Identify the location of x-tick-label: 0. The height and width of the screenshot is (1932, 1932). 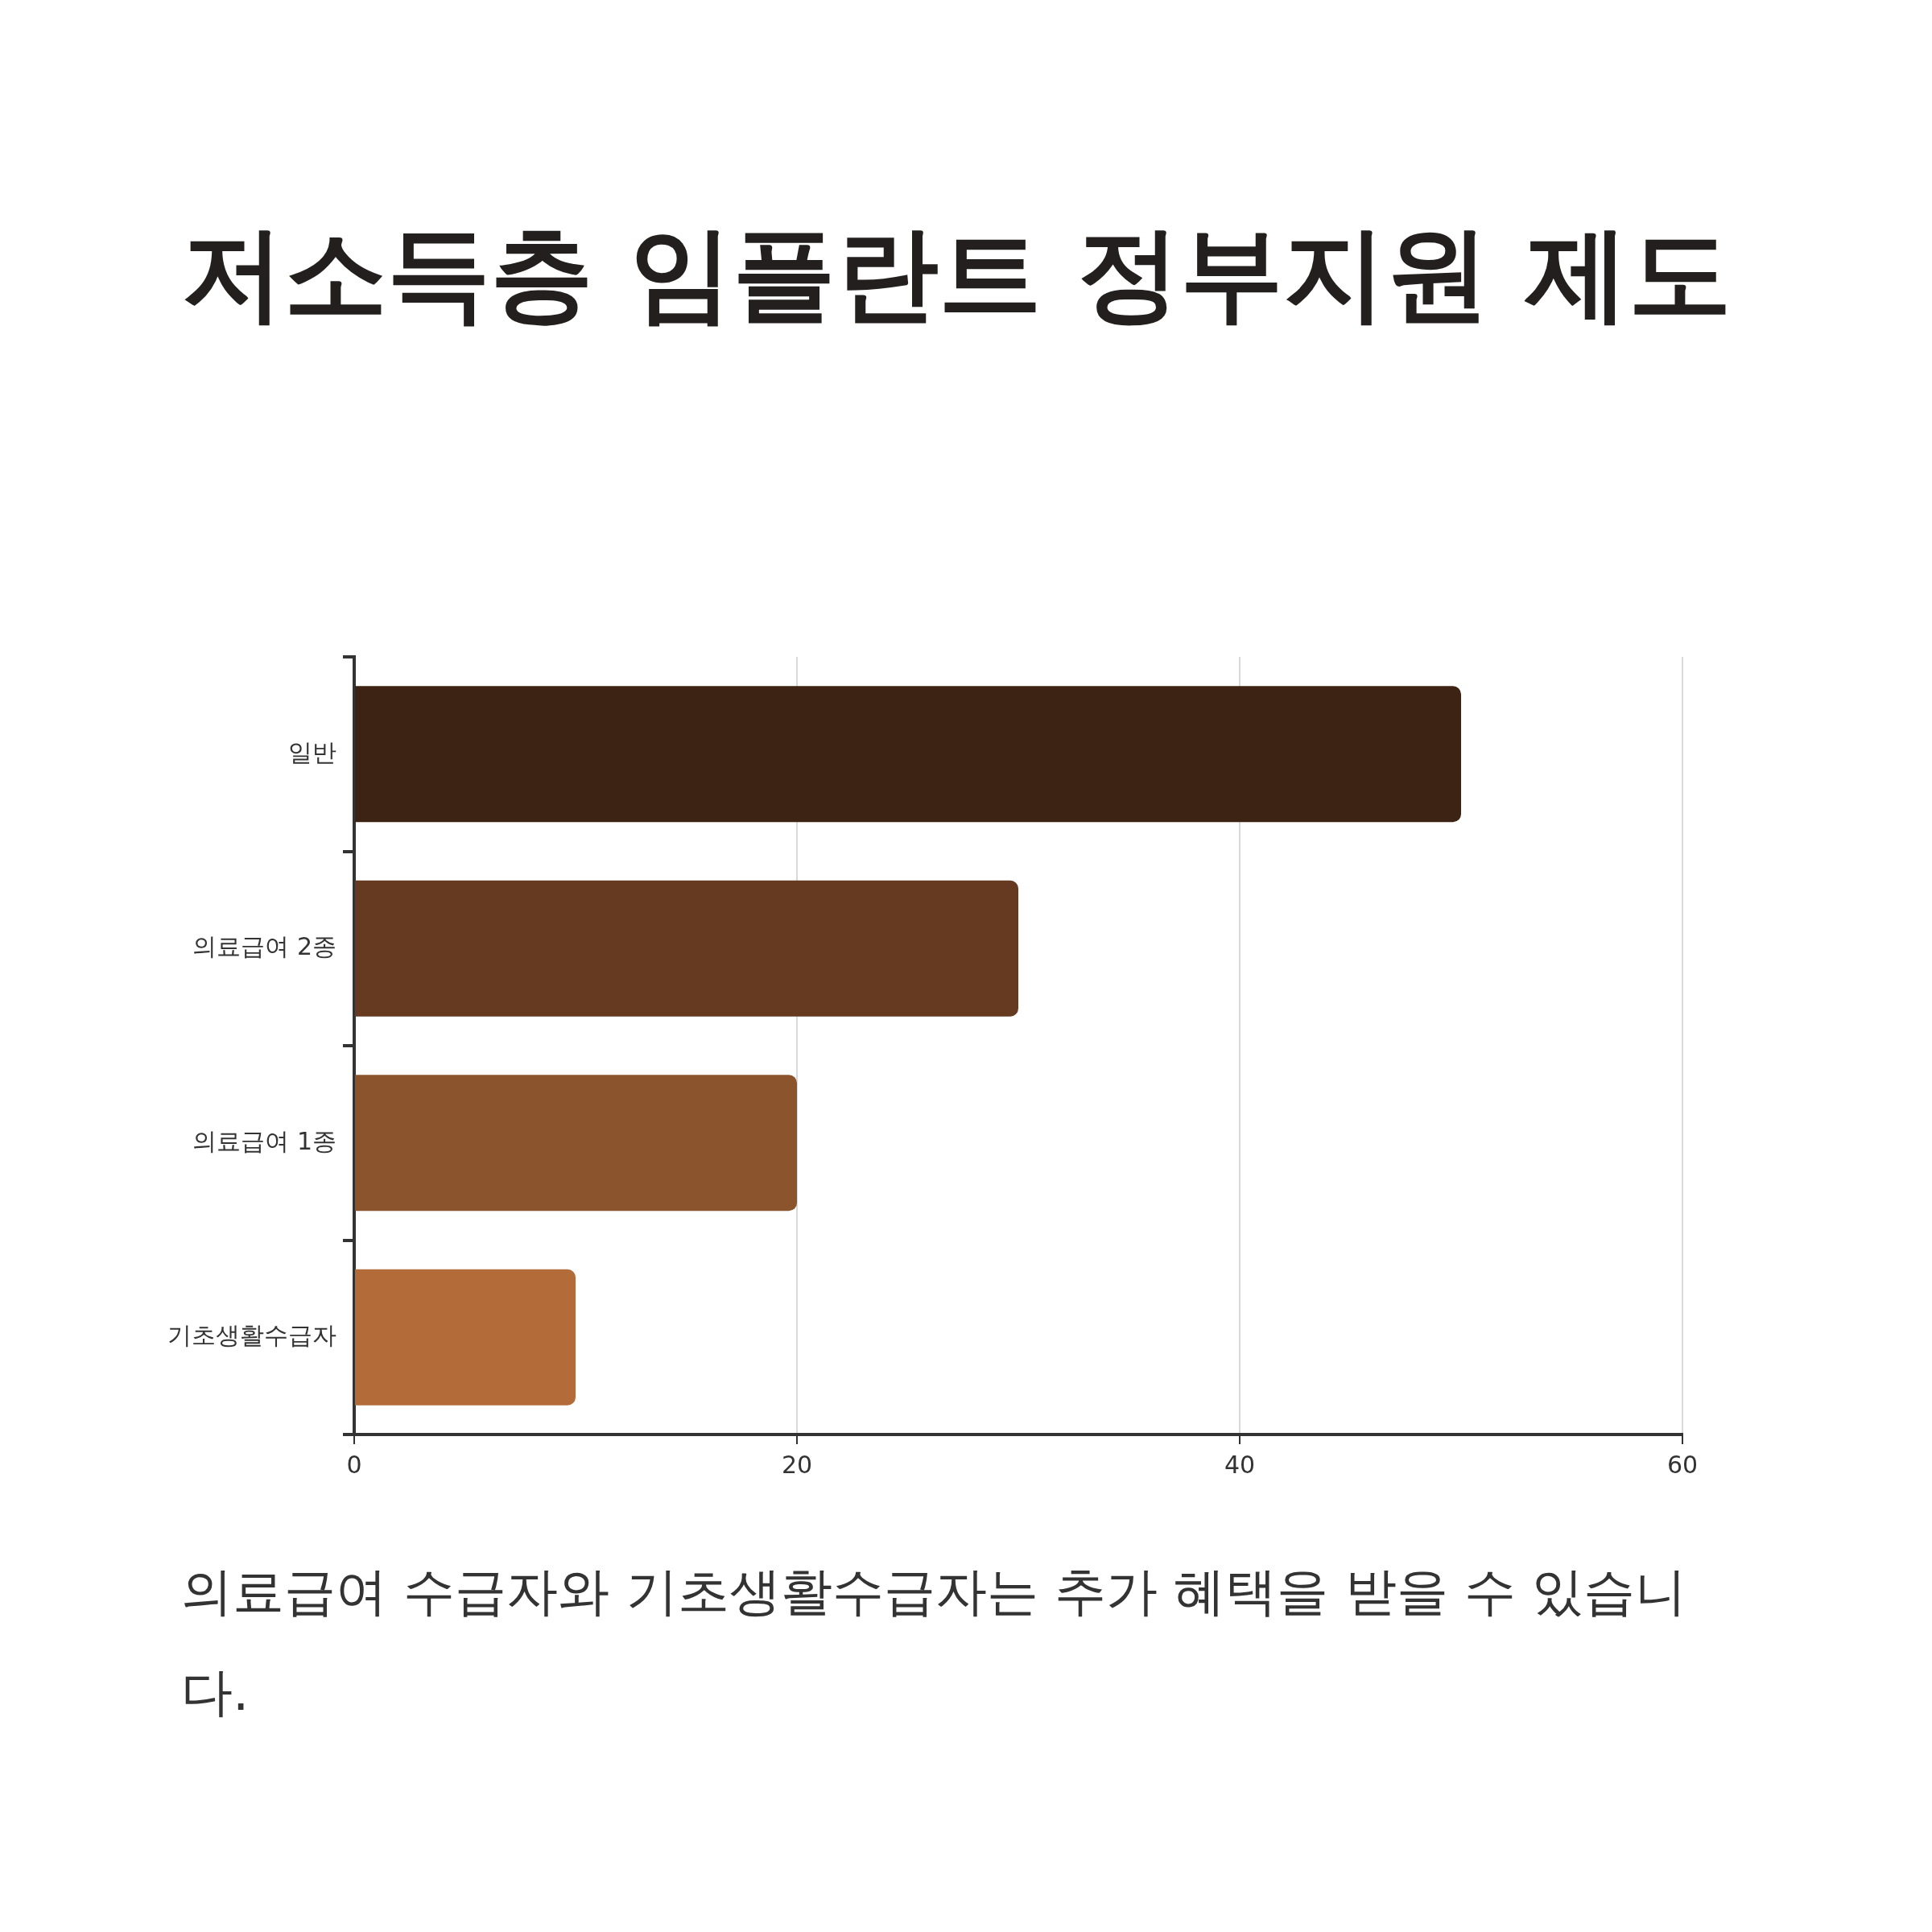
(354, 1464).